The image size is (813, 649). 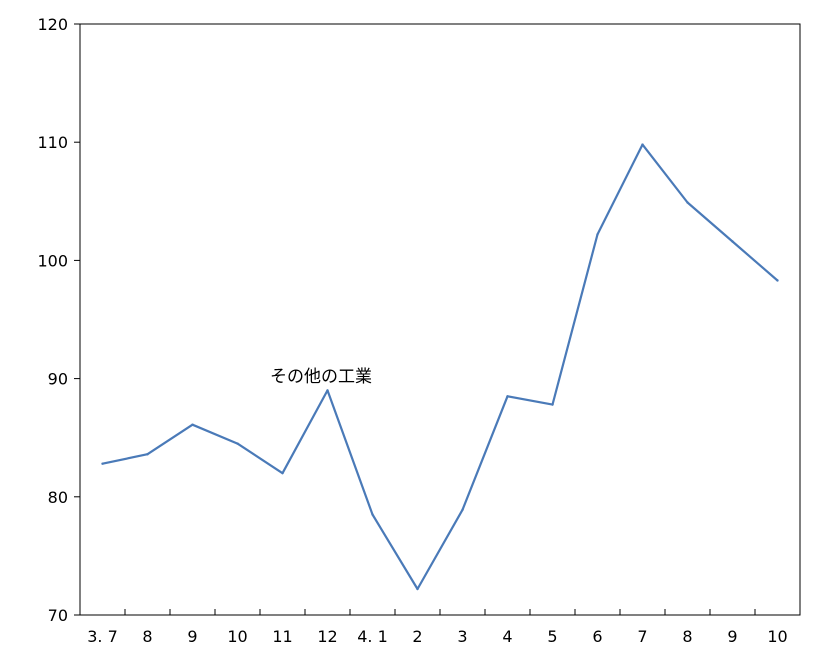 What do you see at coordinates (507, 636) in the screenshot?
I see `x-tick-label: 4` at bounding box center [507, 636].